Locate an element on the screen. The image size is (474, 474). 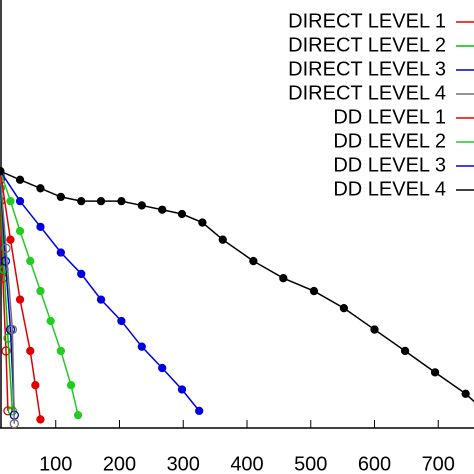
x-tick-label: 400 is located at coordinates (246, 463).